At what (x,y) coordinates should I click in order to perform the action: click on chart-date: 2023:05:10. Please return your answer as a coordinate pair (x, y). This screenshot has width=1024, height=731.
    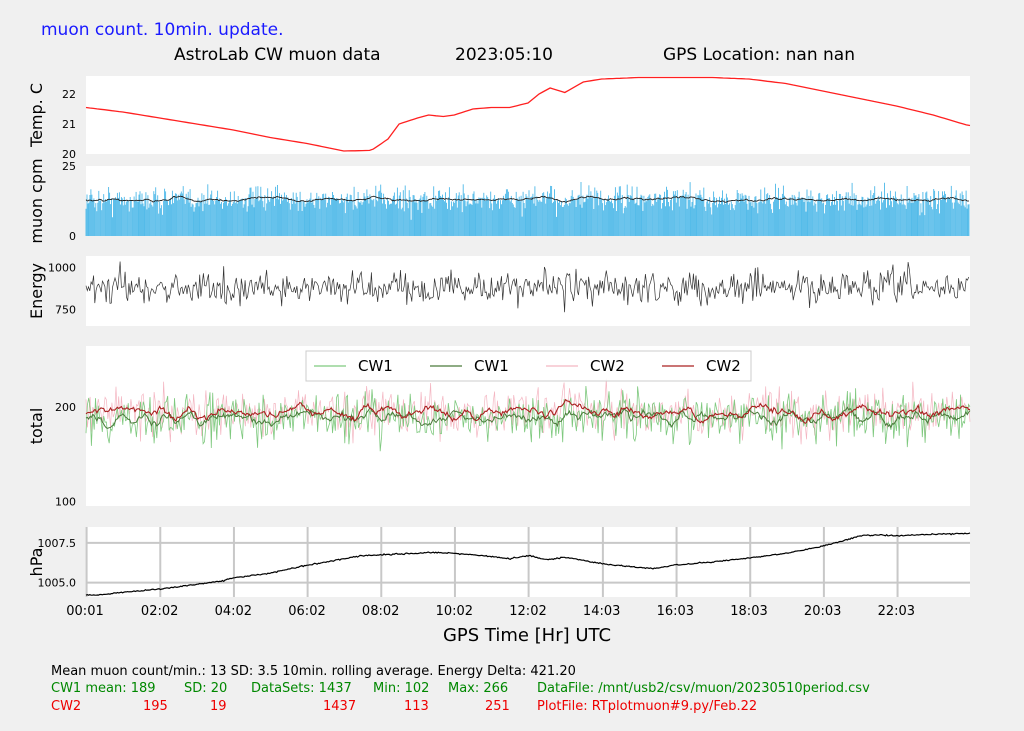
    Looking at the image, I should click on (504, 55).